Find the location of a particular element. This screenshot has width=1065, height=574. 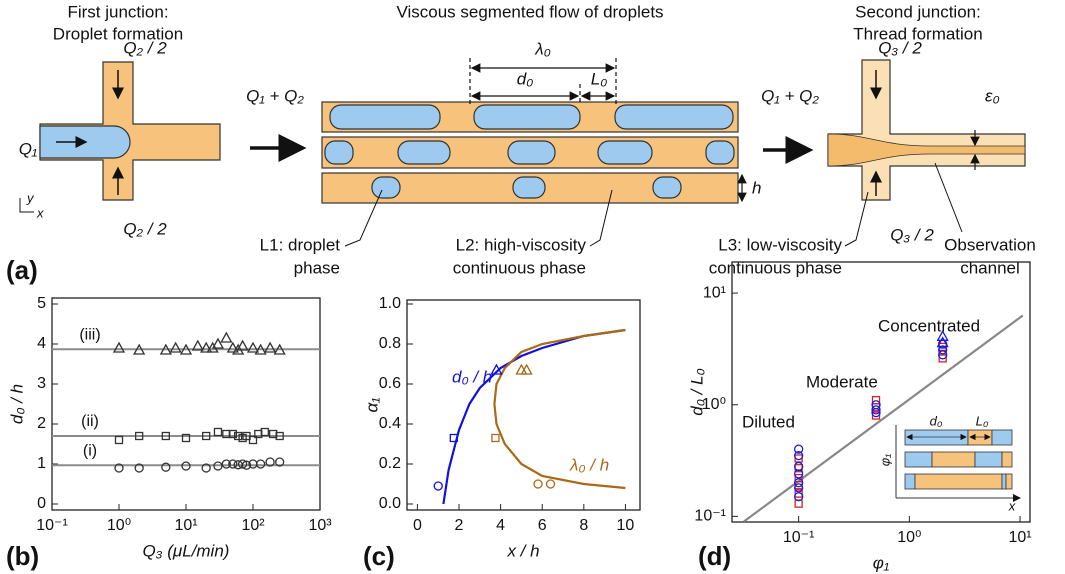

y-tick-label: 0.0 is located at coordinates (390, 503).